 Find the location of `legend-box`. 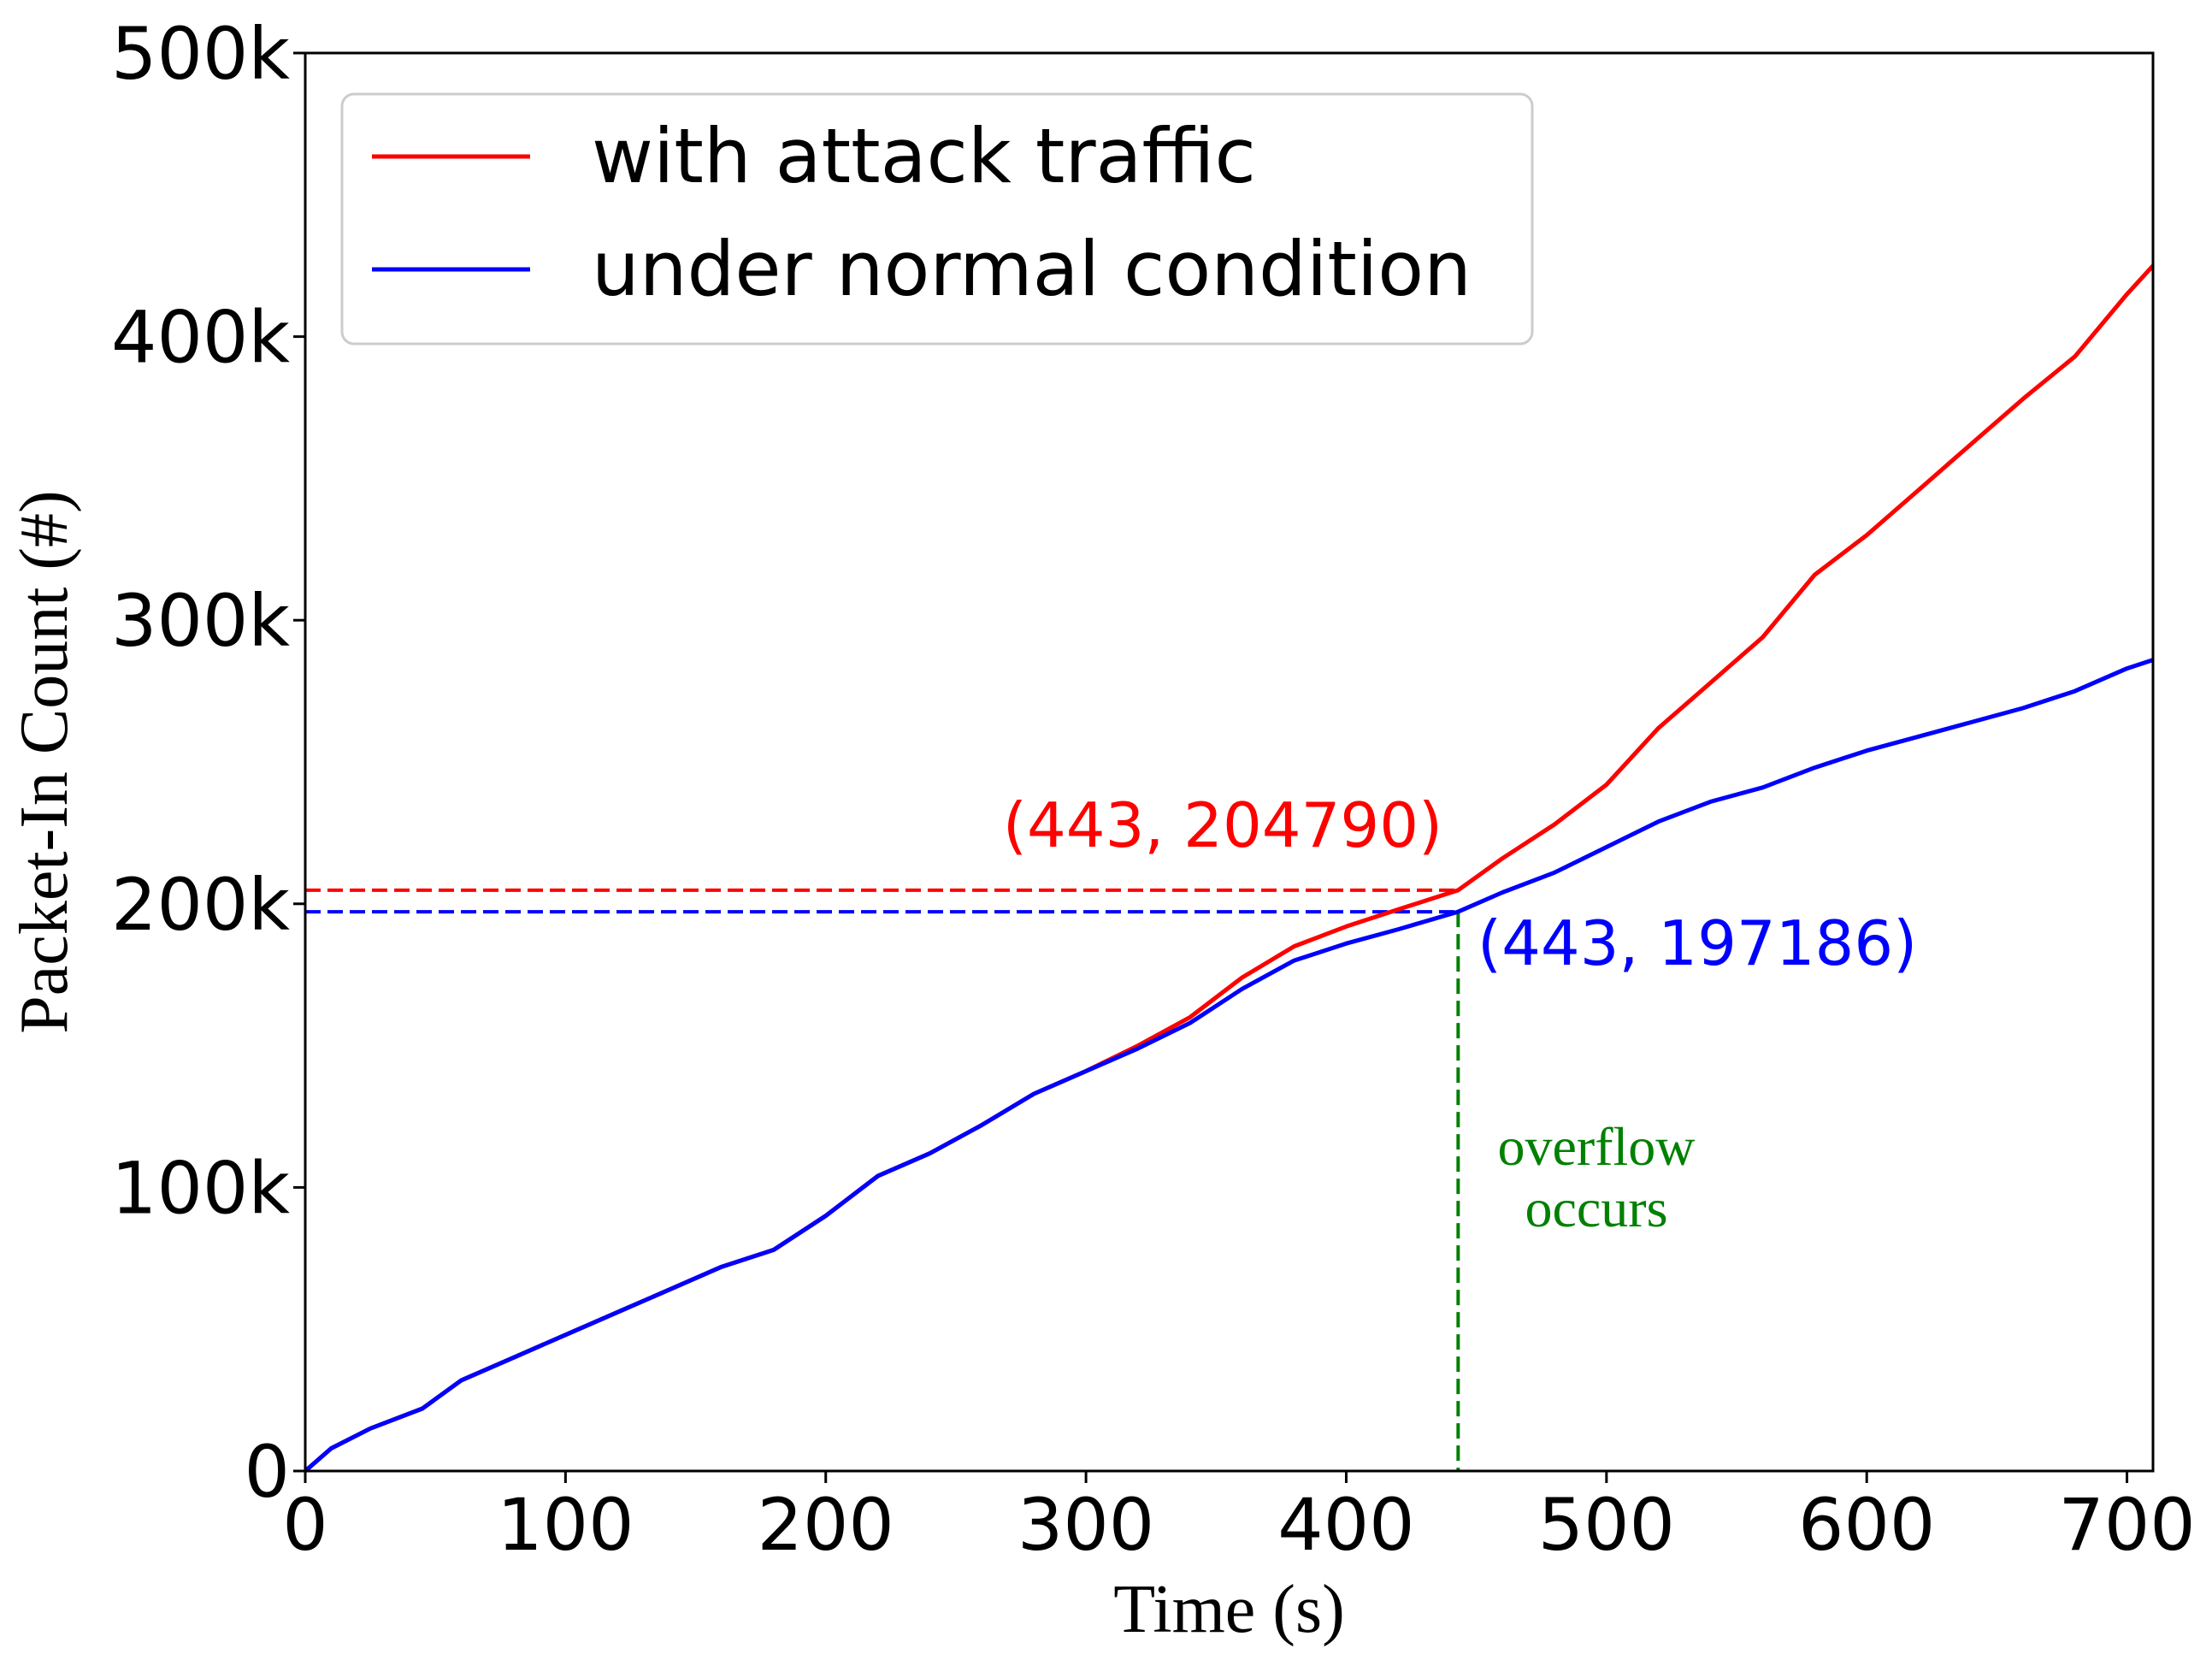

legend-box is located at coordinates (937, 219).